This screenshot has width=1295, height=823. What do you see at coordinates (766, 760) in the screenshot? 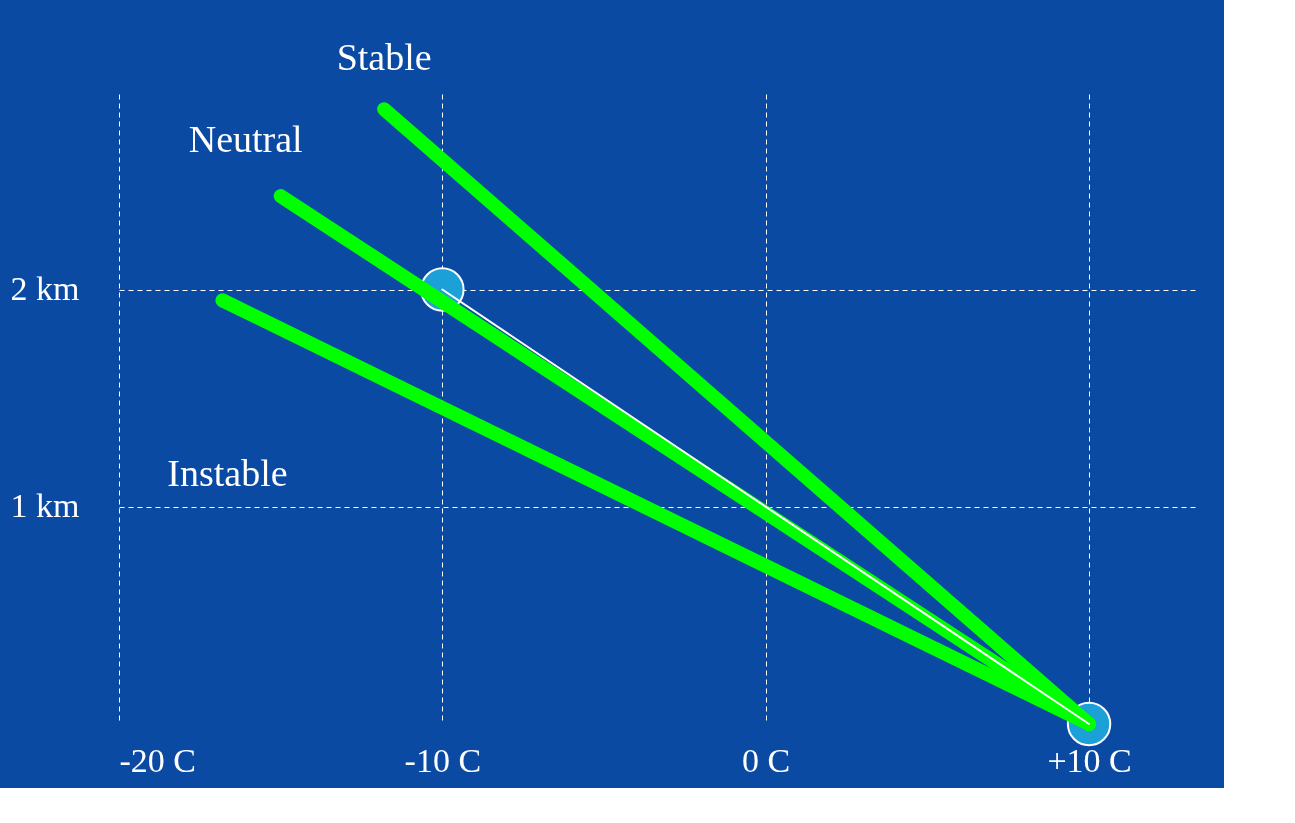
I see `x-tick-label: 0 C` at bounding box center [766, 760].